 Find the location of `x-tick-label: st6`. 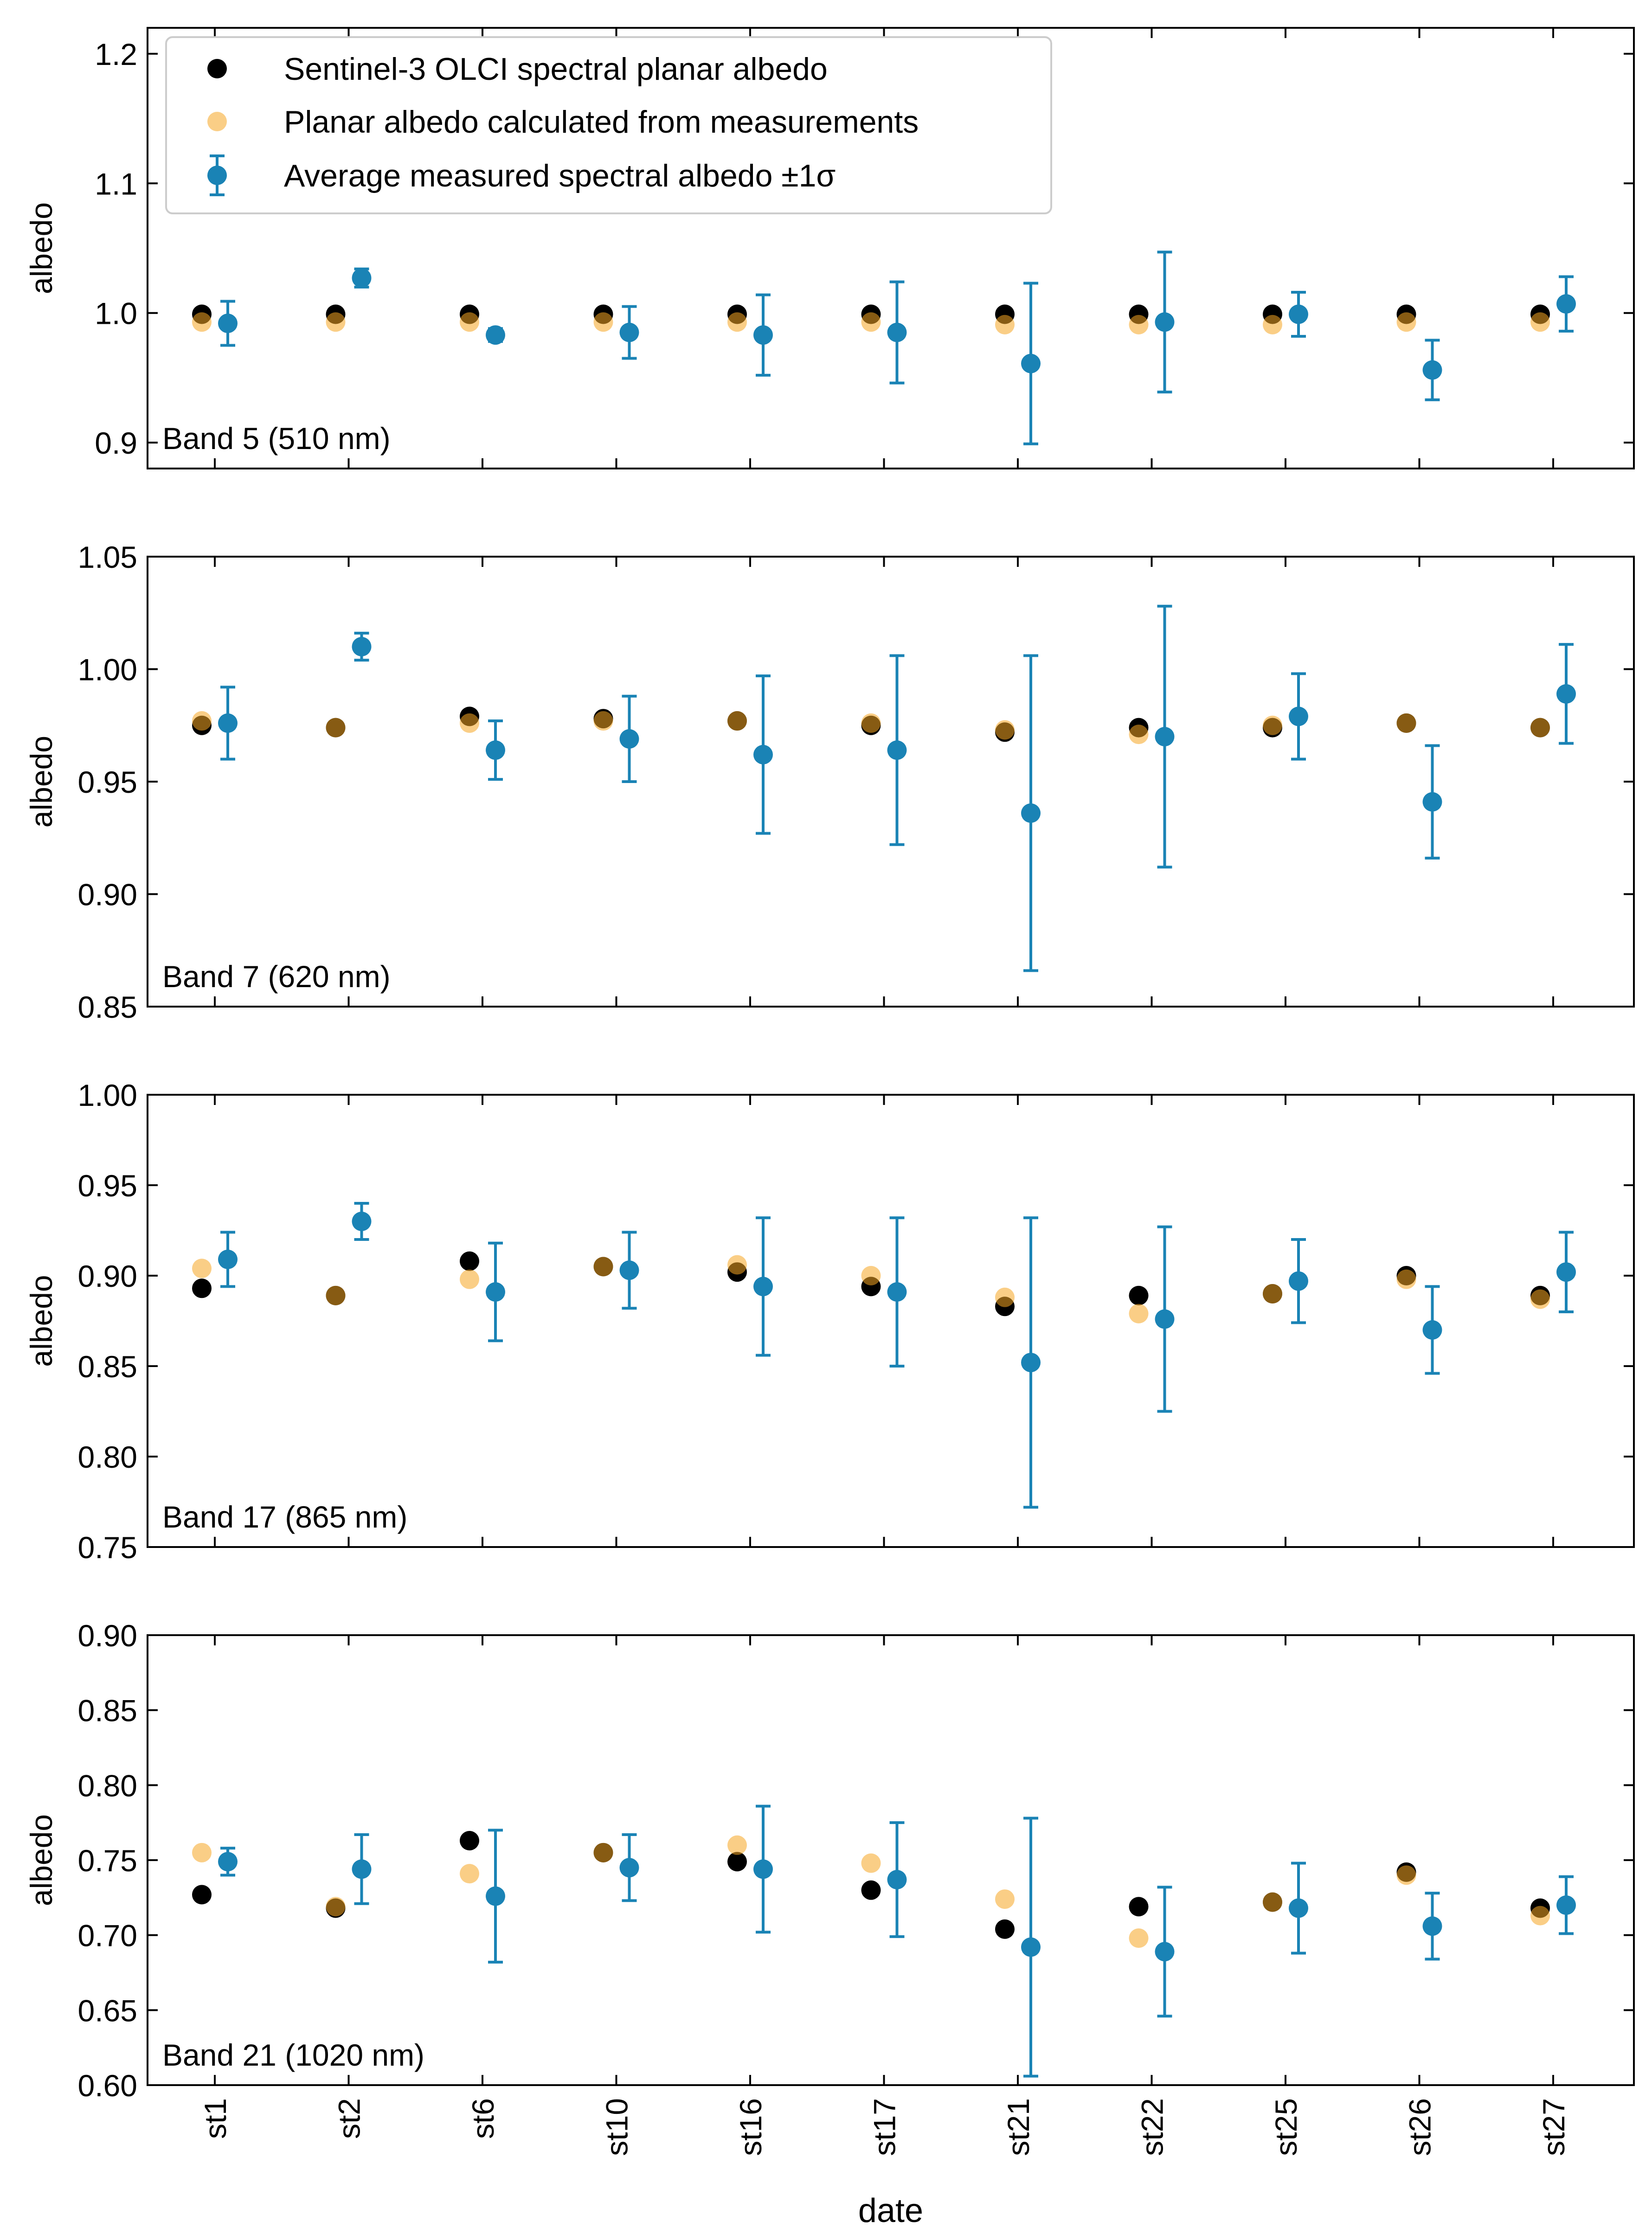

x-tick-label: st6 is located at coordinates (483, 2118).